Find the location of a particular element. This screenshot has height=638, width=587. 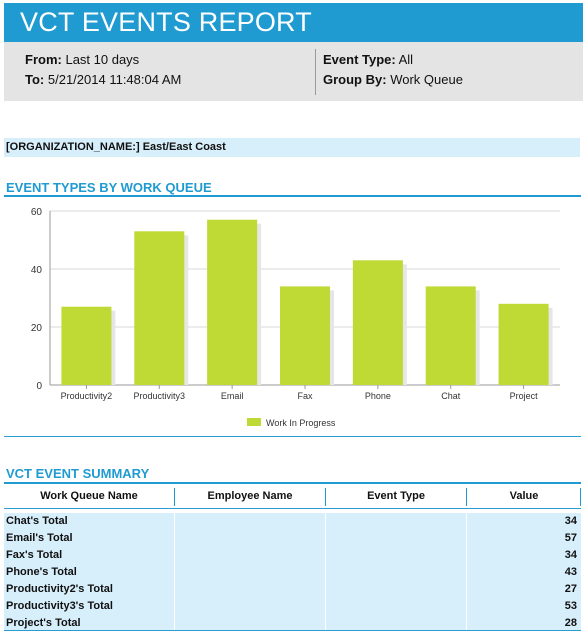

work-queue-total-value: 43 is located at coordinates (570, 572).